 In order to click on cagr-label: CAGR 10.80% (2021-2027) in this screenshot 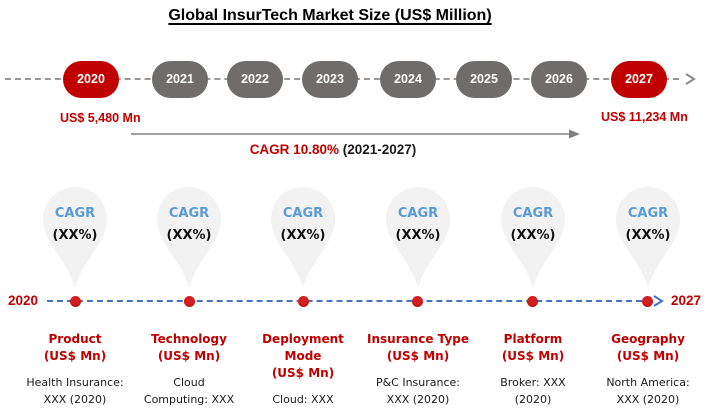, I will do `click(333, 149)`.